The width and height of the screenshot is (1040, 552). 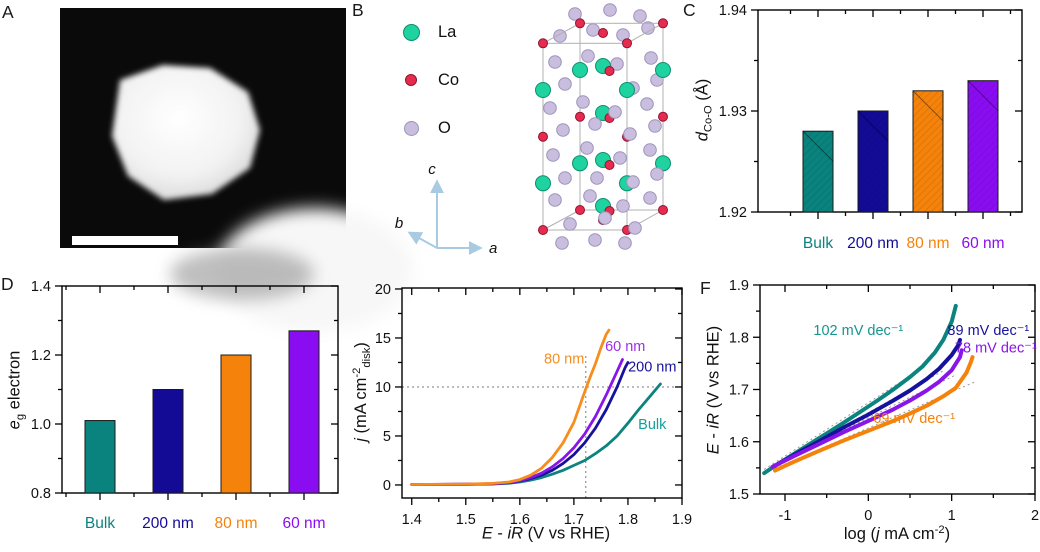 I want to click on svg-text: -1, so click(x=785, y=516).